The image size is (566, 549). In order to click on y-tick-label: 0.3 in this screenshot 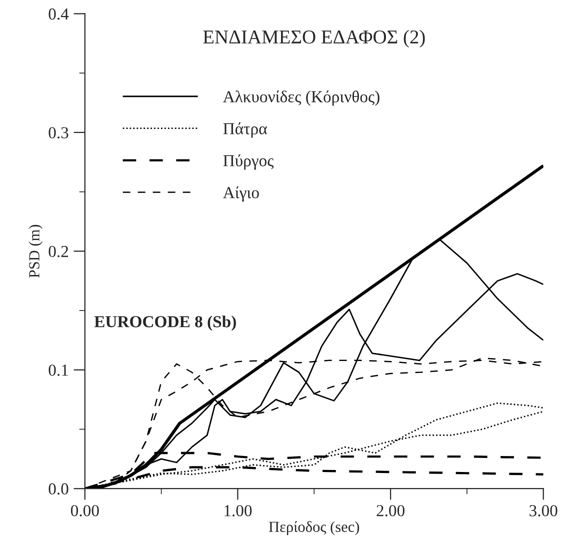, I will do `click(58, 132)`.